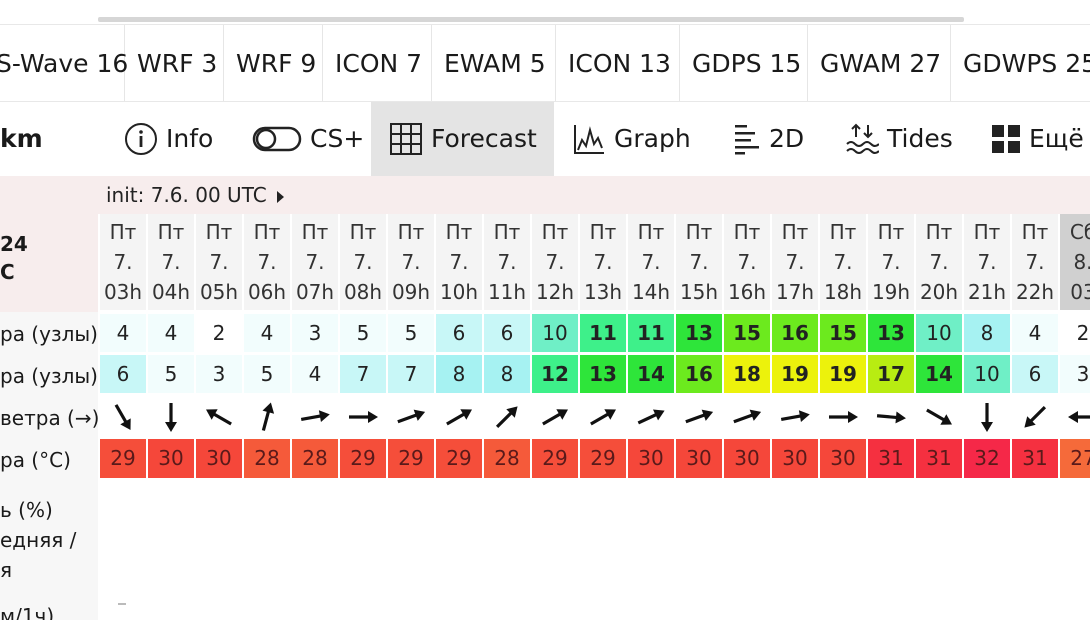  Describe the element at coordinates (315, 374) in the screenshot. I see `wind-gust-cell: 4` at that location.